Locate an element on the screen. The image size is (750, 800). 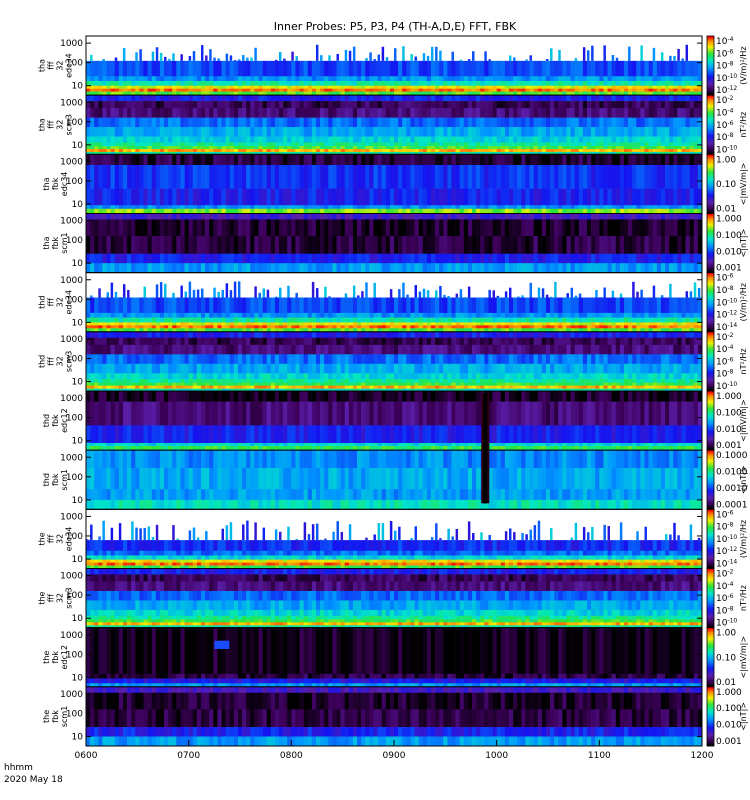
panel-label: thefbkscm1 is located at coordinates (55, 716).